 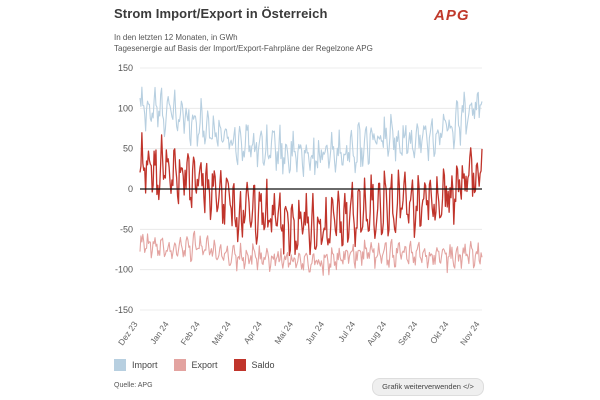 I want to click on x-tick-label: Nov 24, so click(x=470, y=333).